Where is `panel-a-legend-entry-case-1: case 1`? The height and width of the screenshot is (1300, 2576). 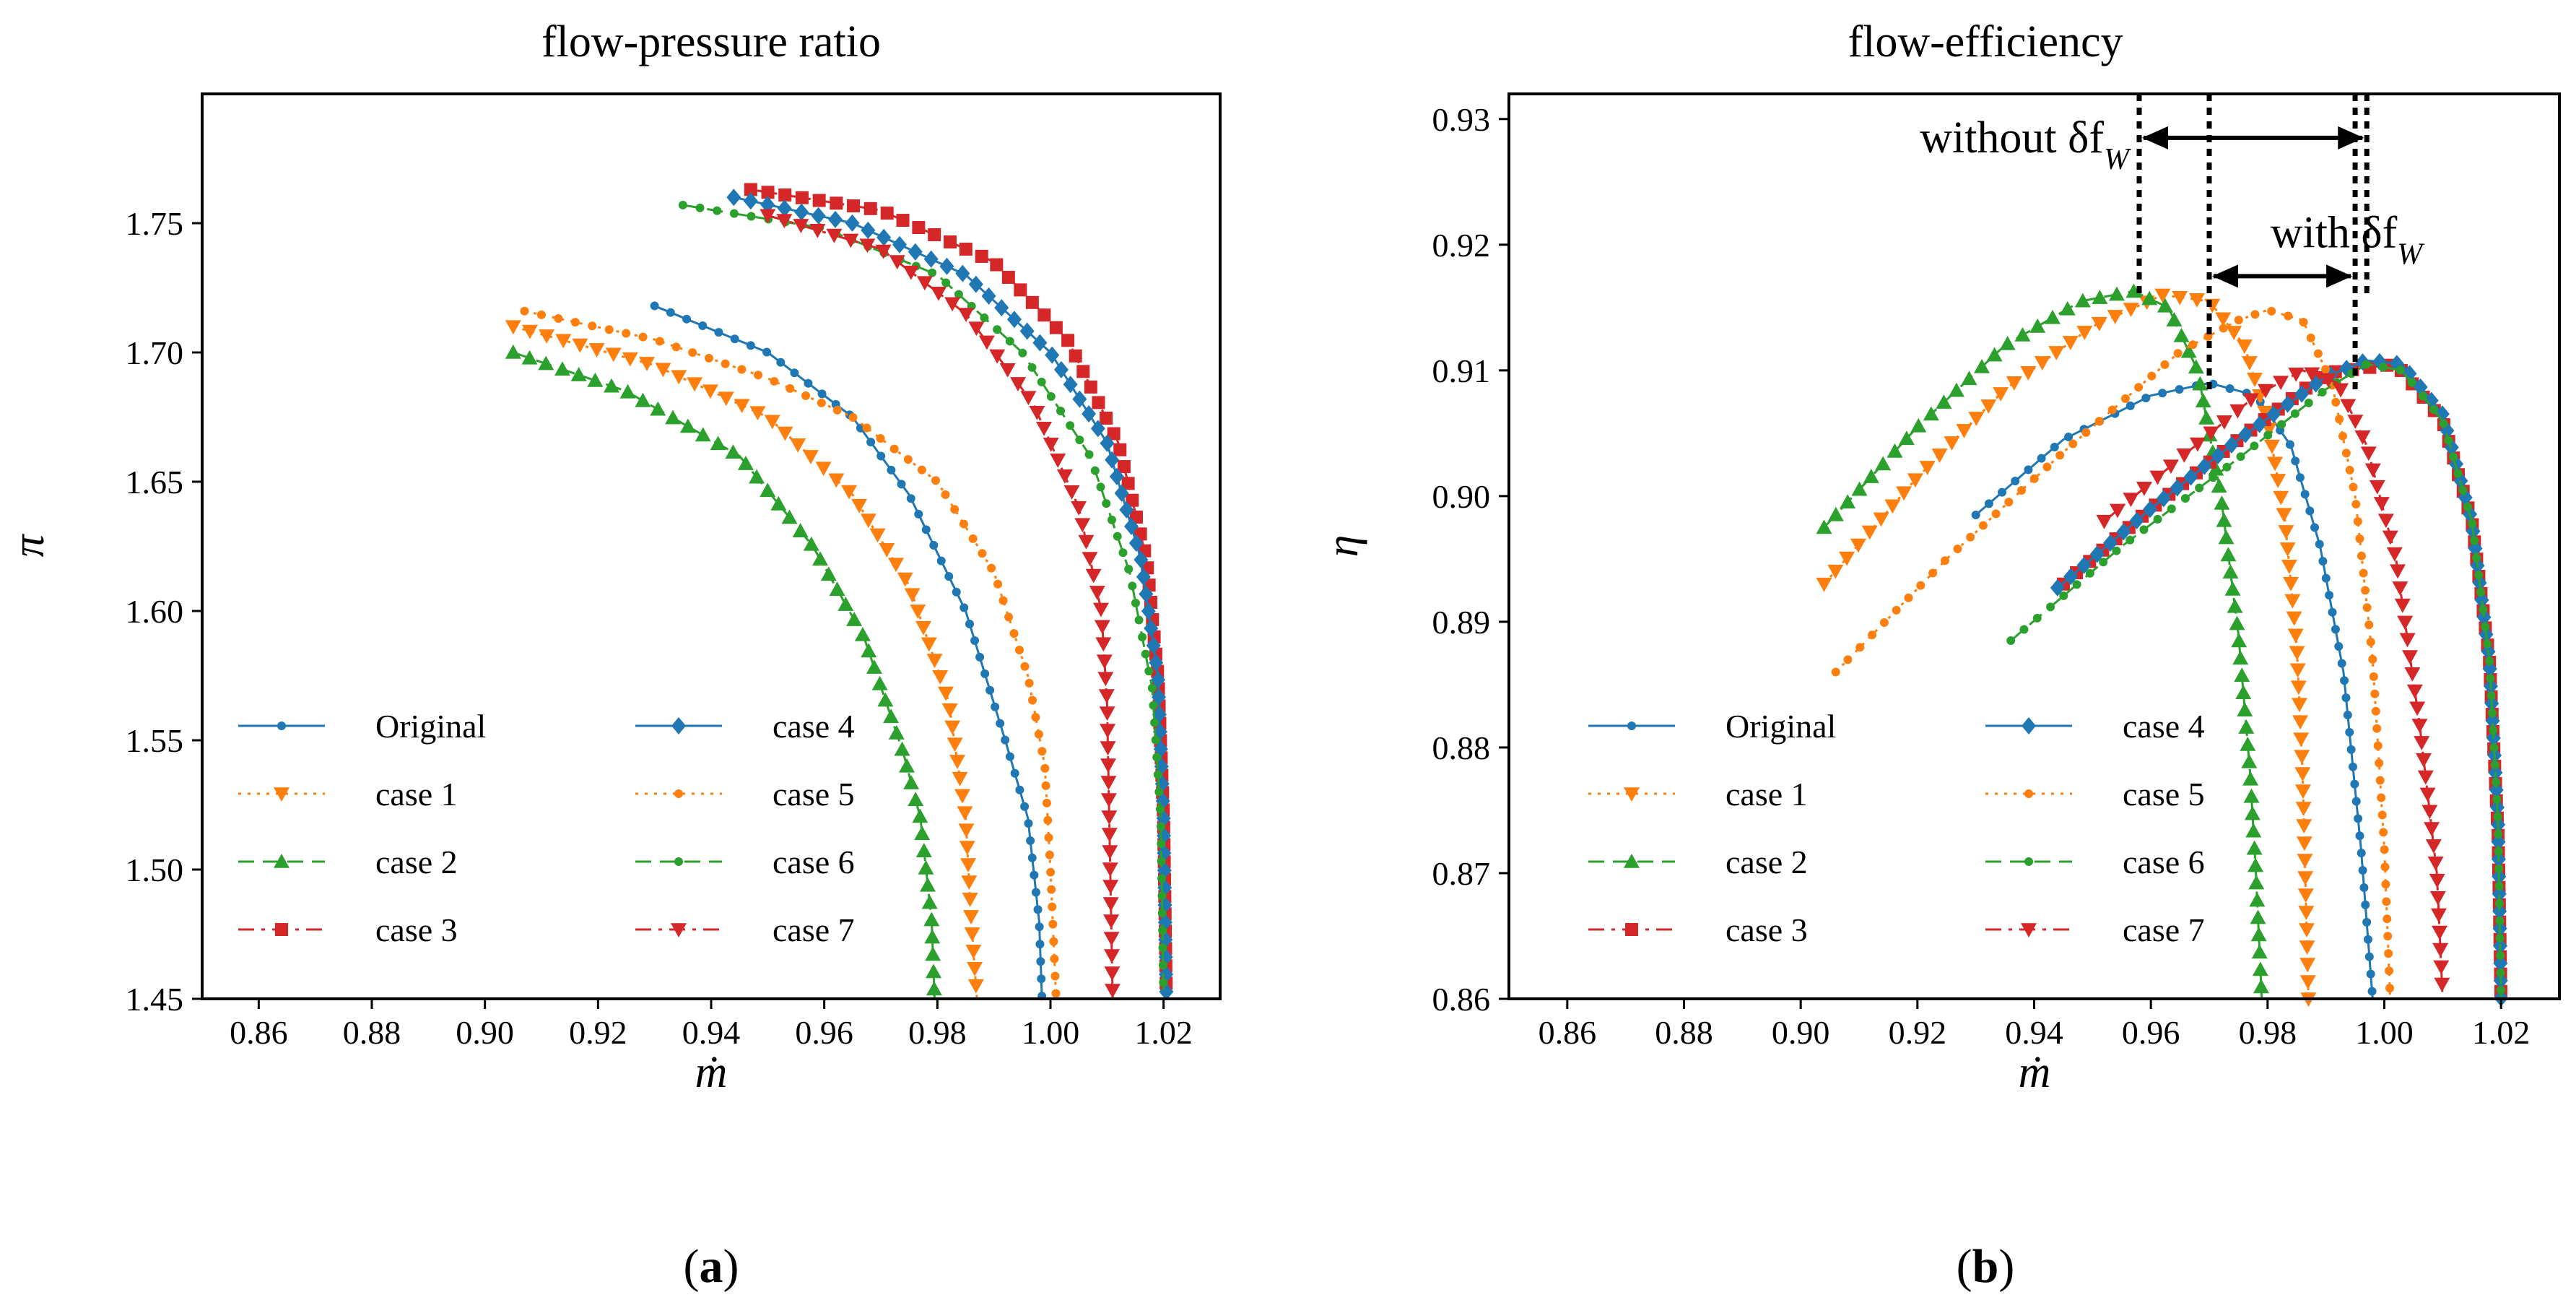
panel-a-legend-entry-case-1: case 1 is located at coordinates (348, 794).